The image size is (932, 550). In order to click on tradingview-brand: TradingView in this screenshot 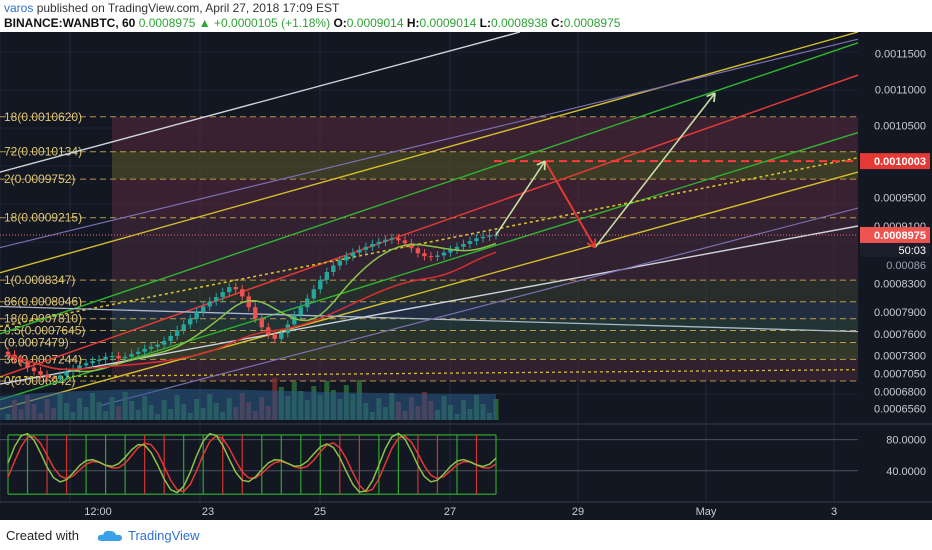, I will do `click(164, 535)`.